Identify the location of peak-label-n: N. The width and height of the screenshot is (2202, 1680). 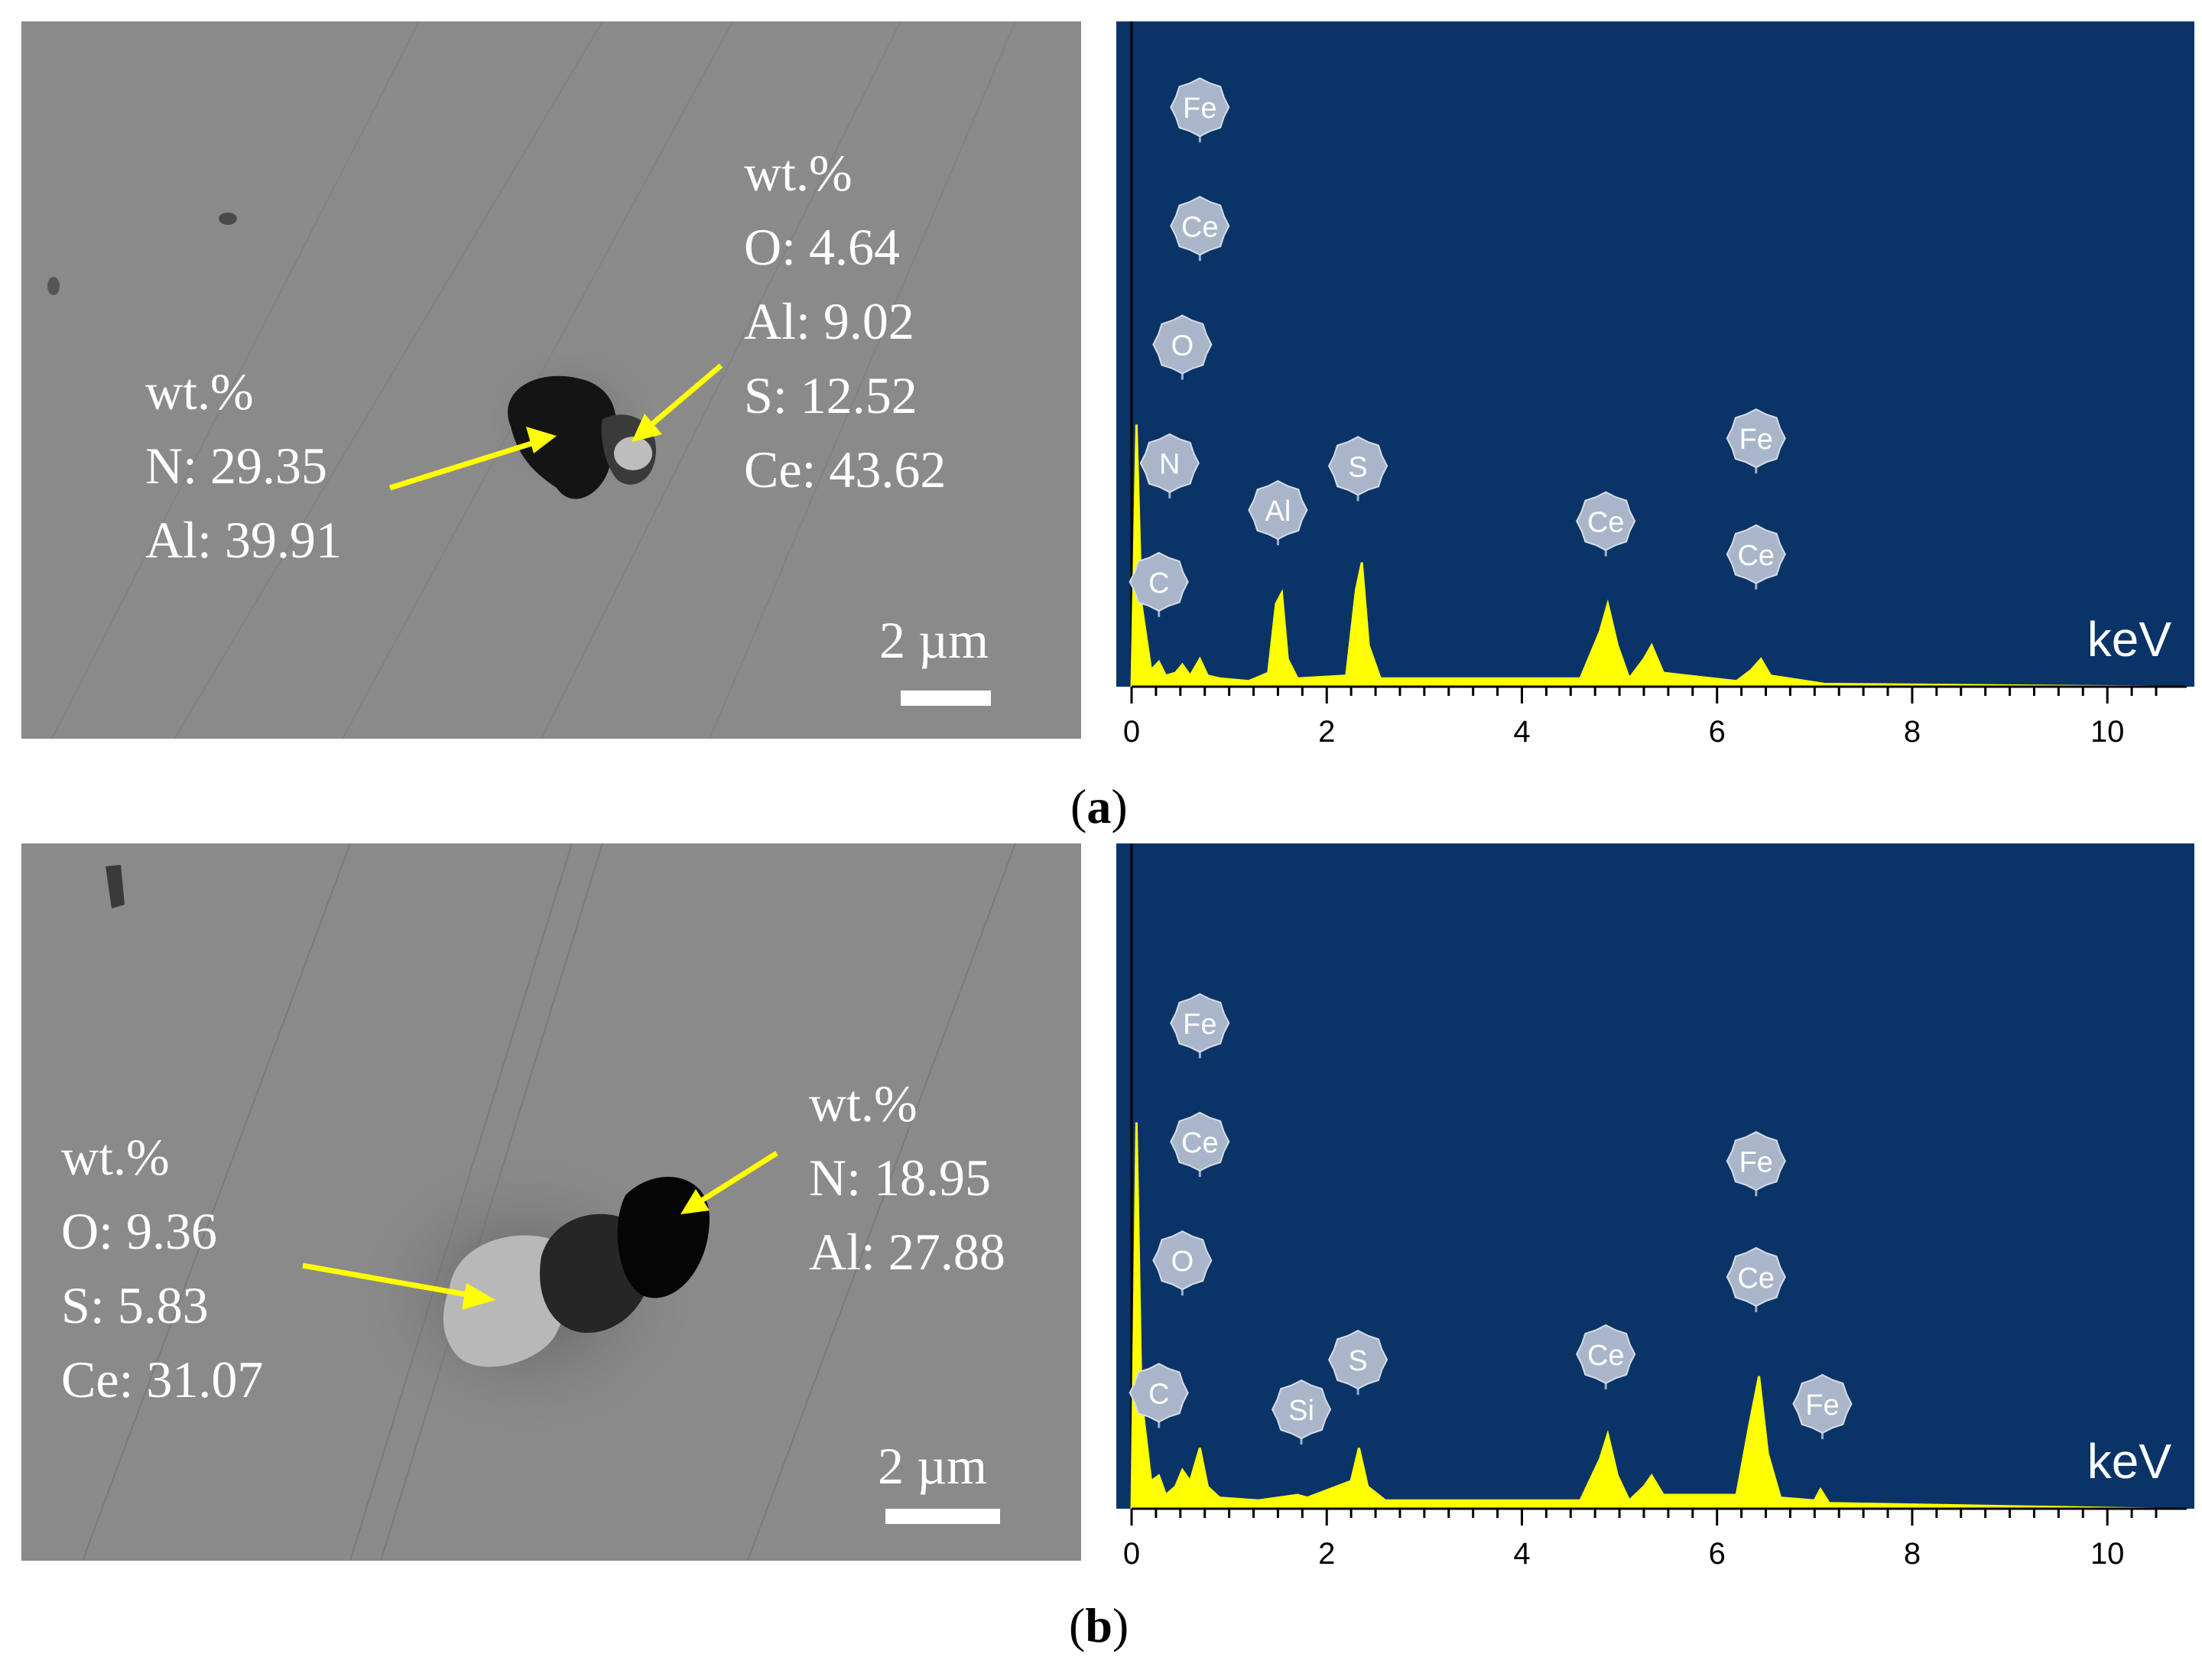
(1169, 466).